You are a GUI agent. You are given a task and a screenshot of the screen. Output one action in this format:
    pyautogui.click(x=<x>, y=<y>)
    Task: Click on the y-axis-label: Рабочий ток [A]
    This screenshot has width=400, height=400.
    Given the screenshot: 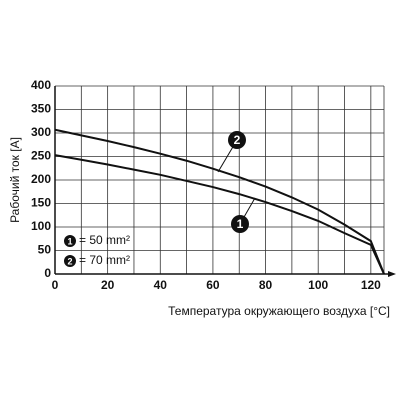 What is the action you would take?
    pyautogui.click(x=15, y=180)
    